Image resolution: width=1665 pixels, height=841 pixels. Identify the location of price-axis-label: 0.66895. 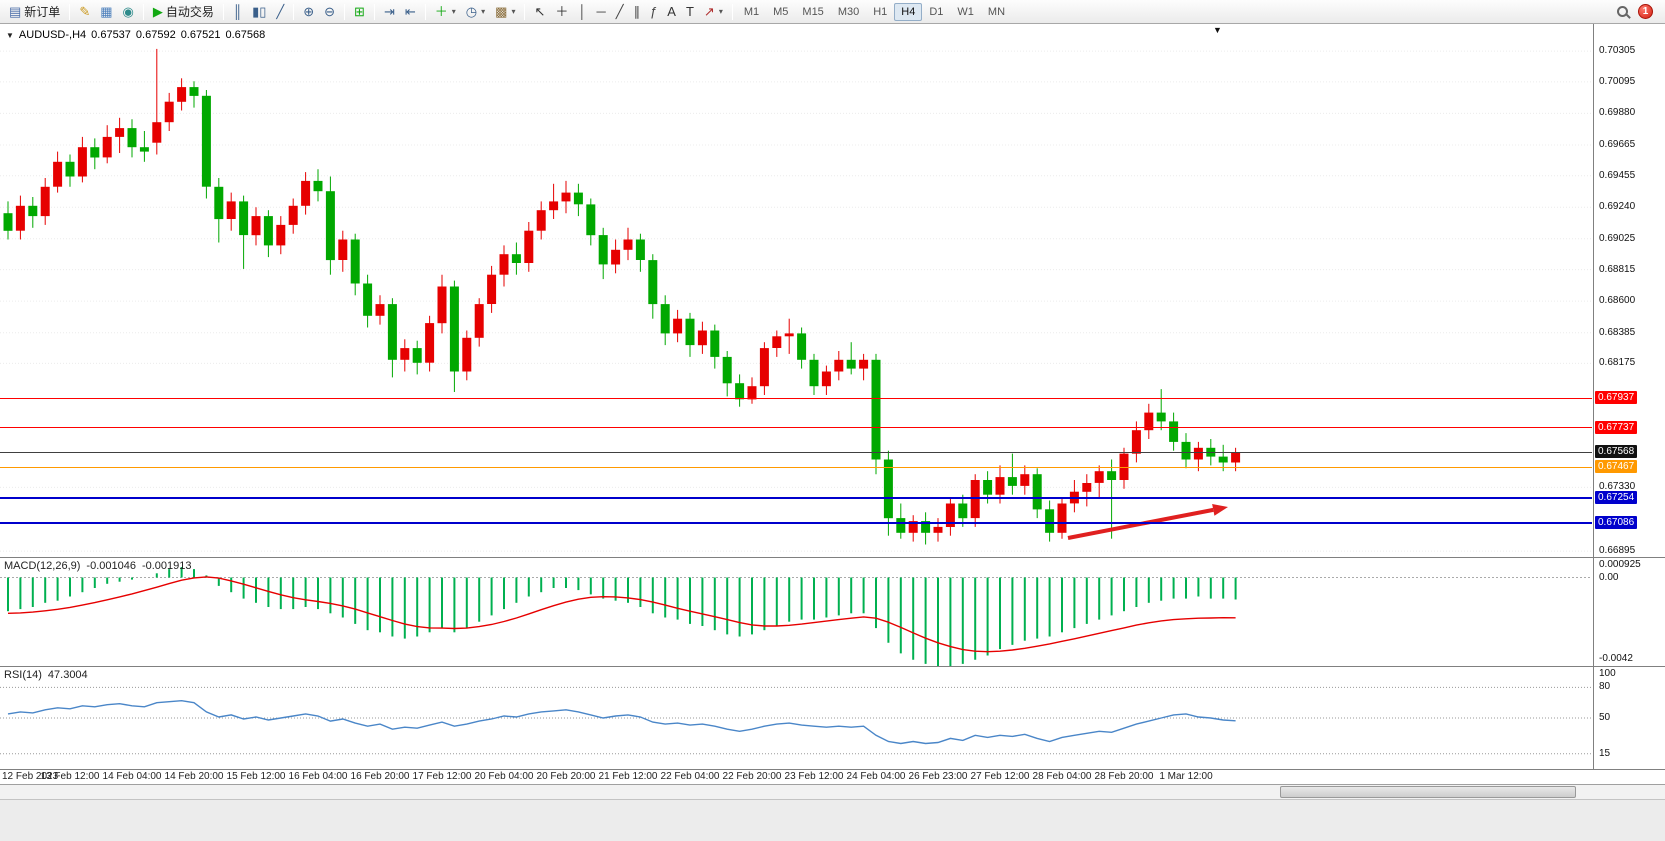
(1617, 551).